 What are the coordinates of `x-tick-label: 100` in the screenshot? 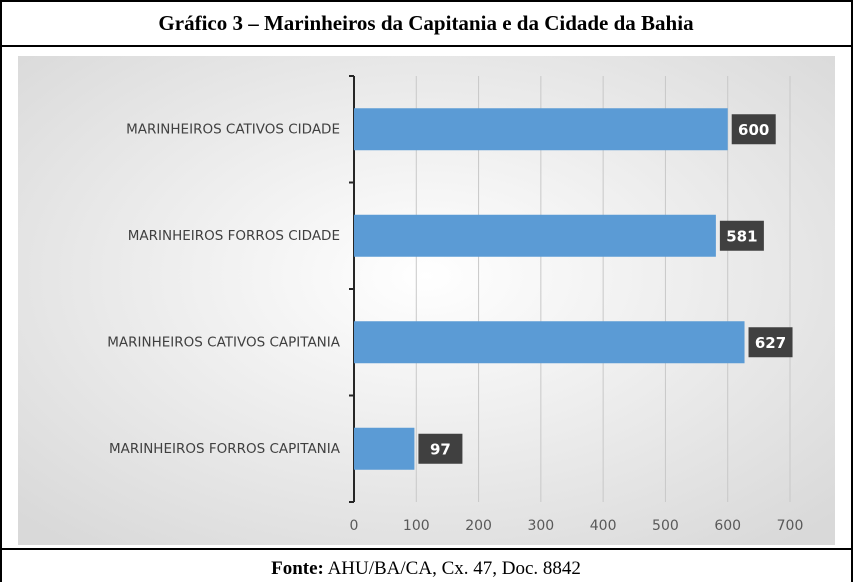 It's located at (416, 526).